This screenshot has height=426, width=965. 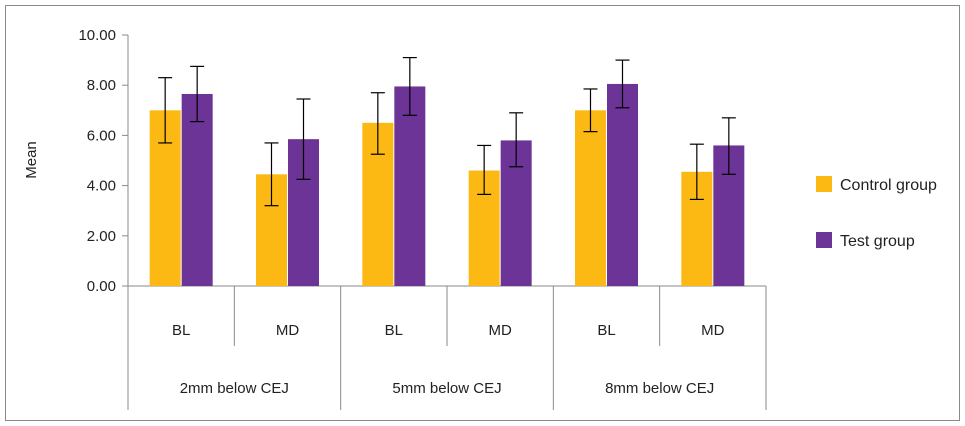 I want to click on y-tick-label: 10.00, so click(x=97, y=35).